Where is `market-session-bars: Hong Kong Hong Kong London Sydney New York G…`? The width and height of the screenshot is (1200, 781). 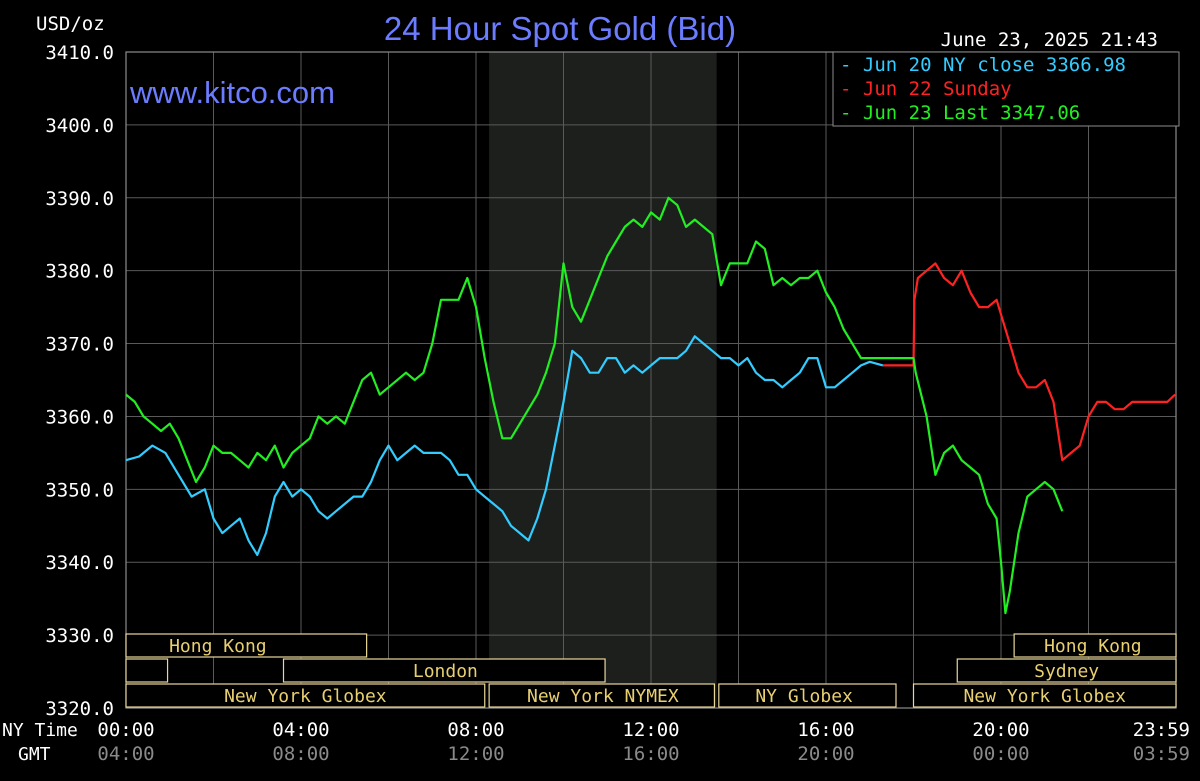 market-session-bars: Hong Kong Hong Kong London Sydney New York G… is located at coordinates (651, 670).